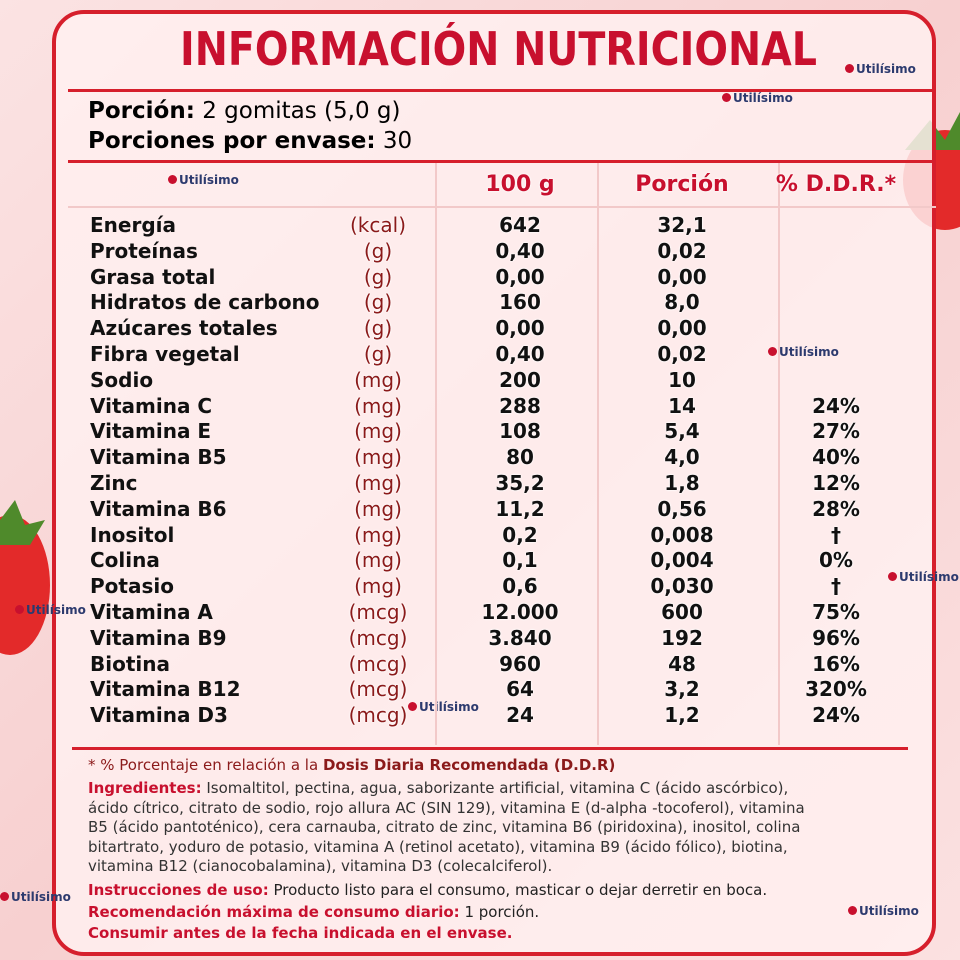 Image resolution: width=960 pixels, height=960 pixels. What do you see at coordinates (502, 207) in the screenshot?
I see `header-row-rule` at bounding box center [502, 207].